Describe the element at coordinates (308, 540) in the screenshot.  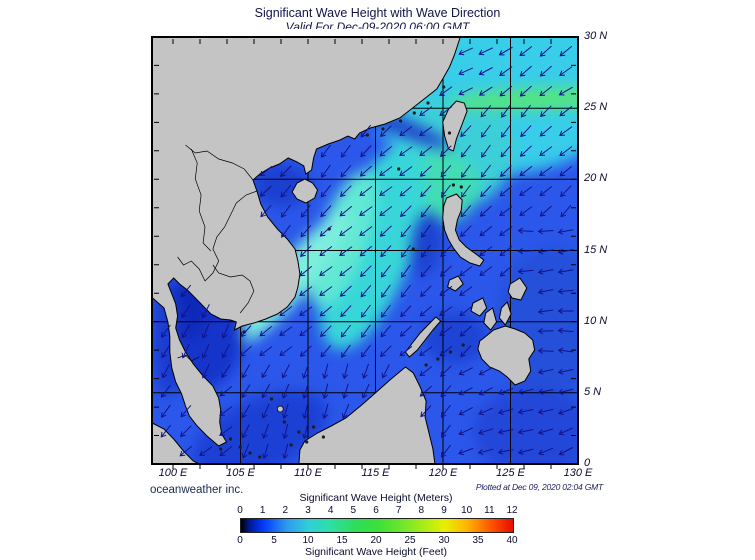
I see `colorbar-feet-tick: 10` at that location.